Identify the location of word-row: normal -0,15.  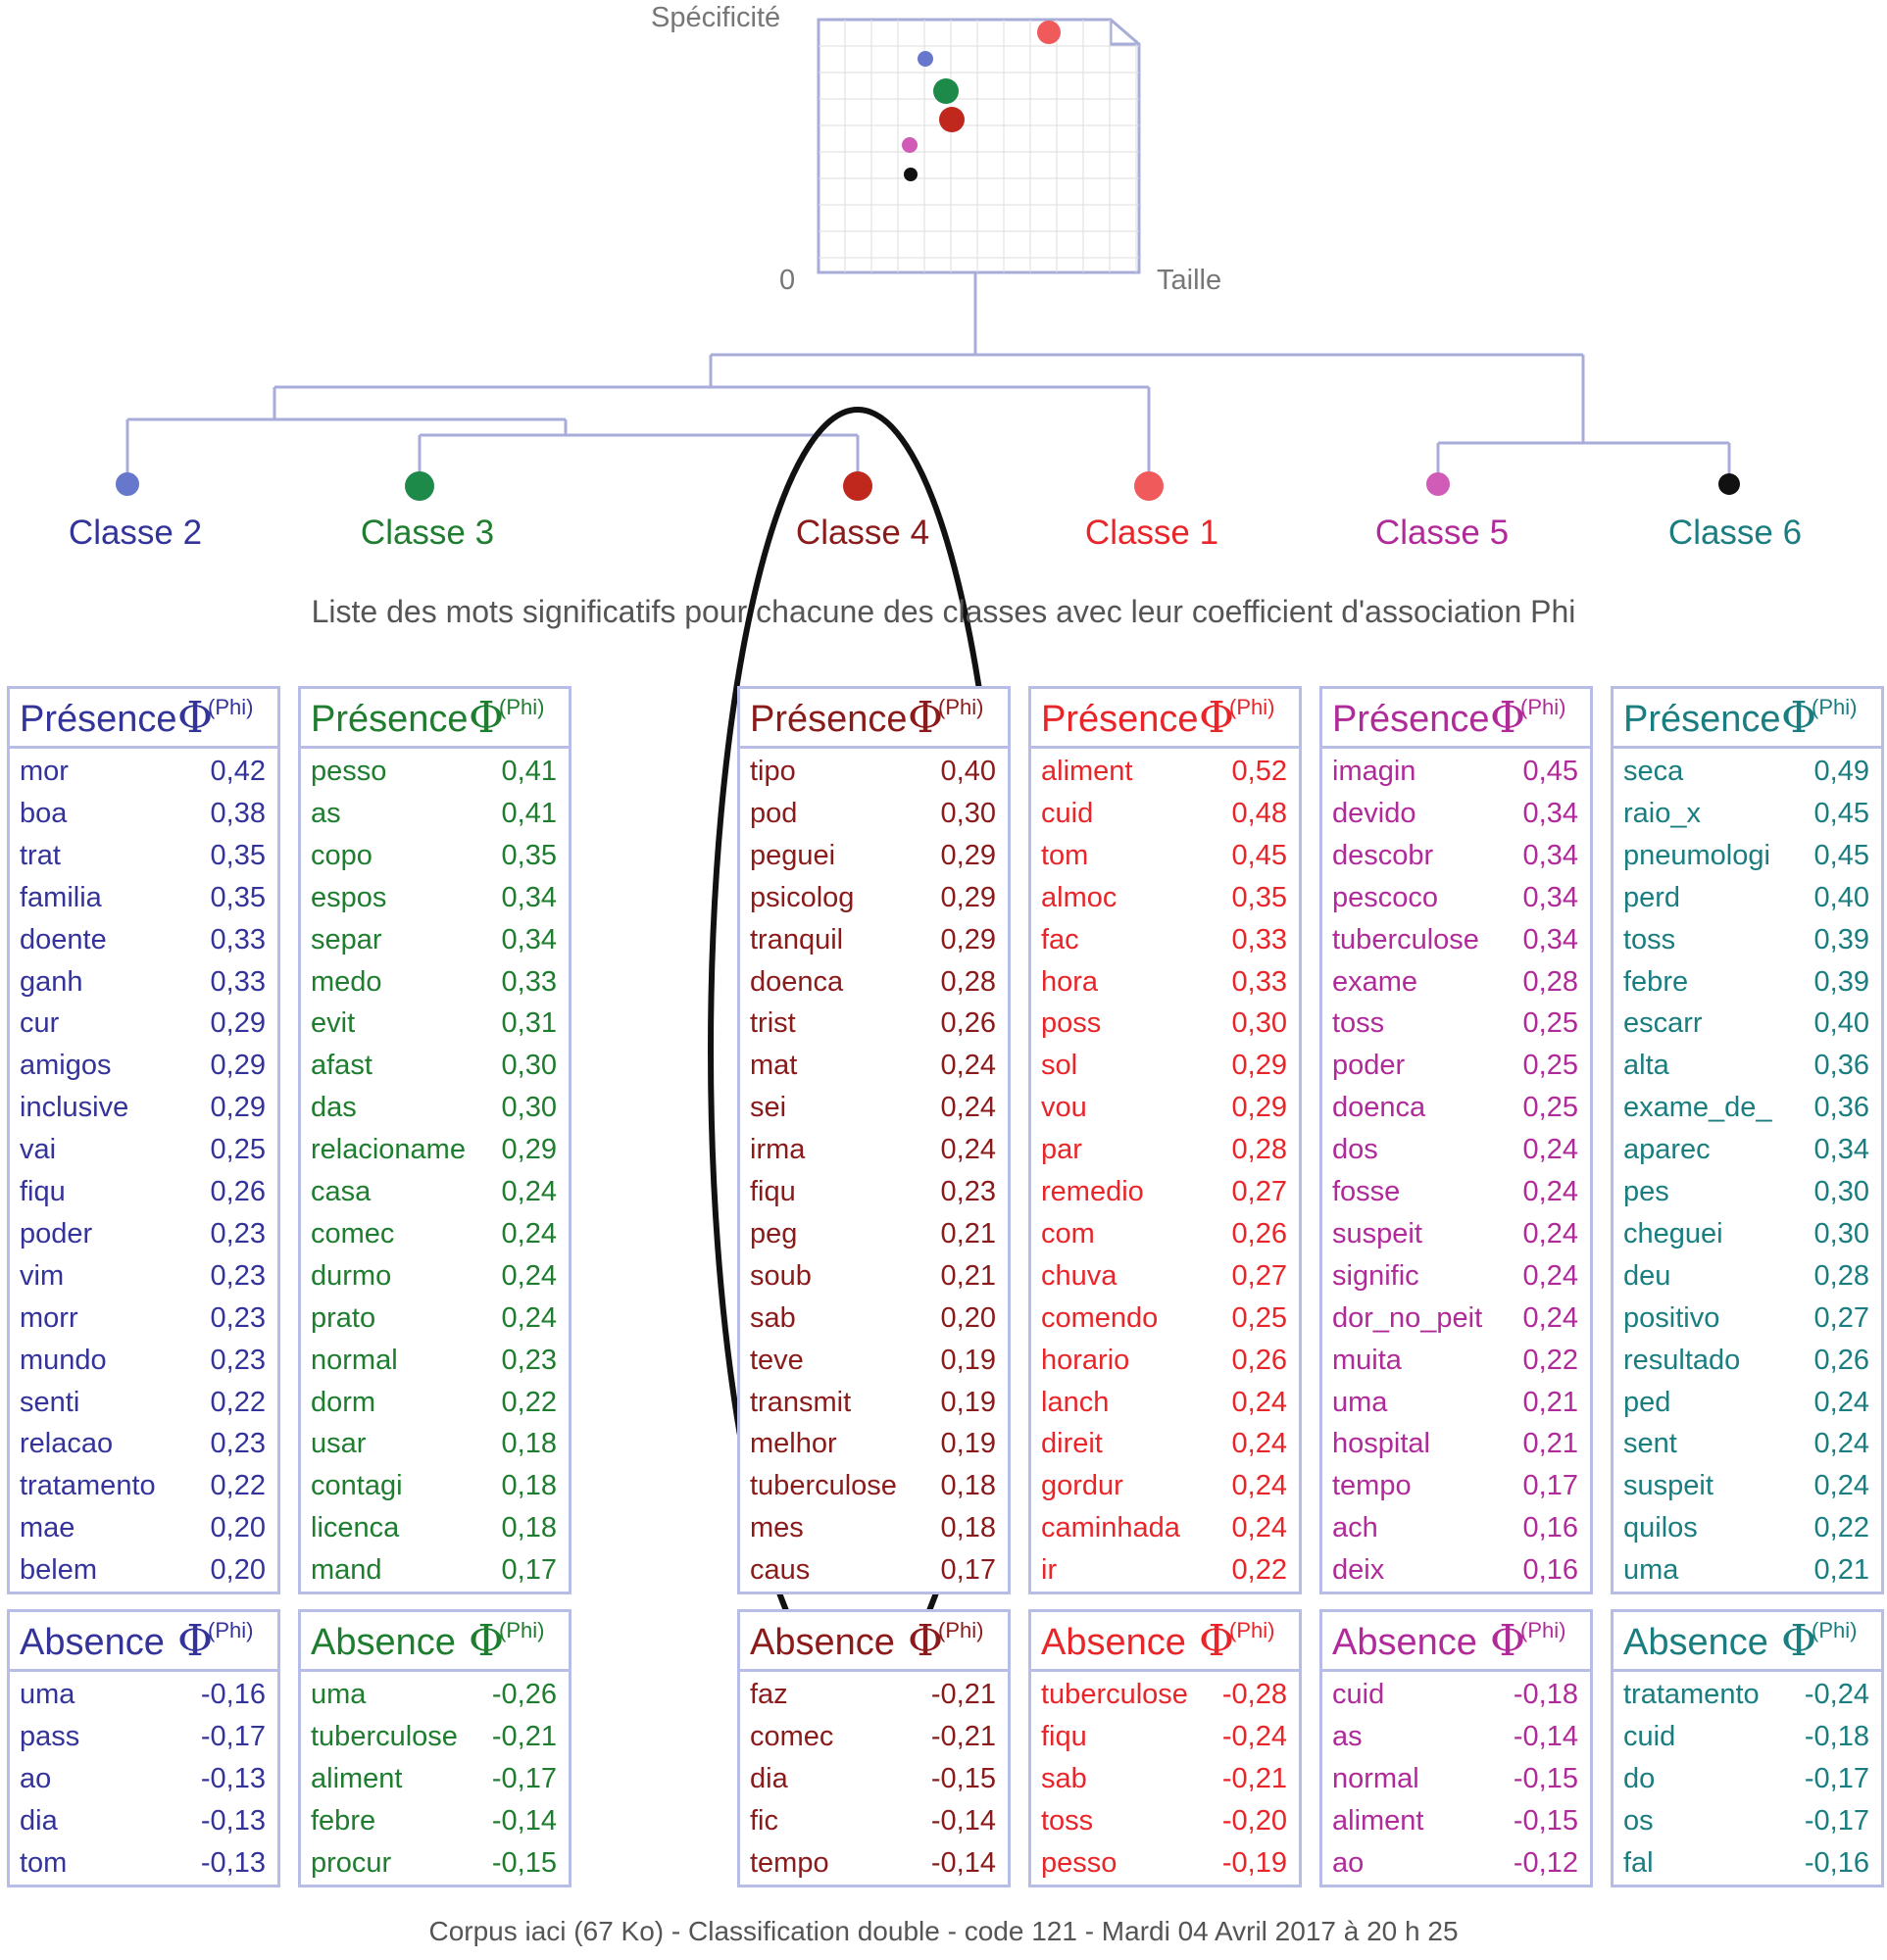
(1455, 1782).